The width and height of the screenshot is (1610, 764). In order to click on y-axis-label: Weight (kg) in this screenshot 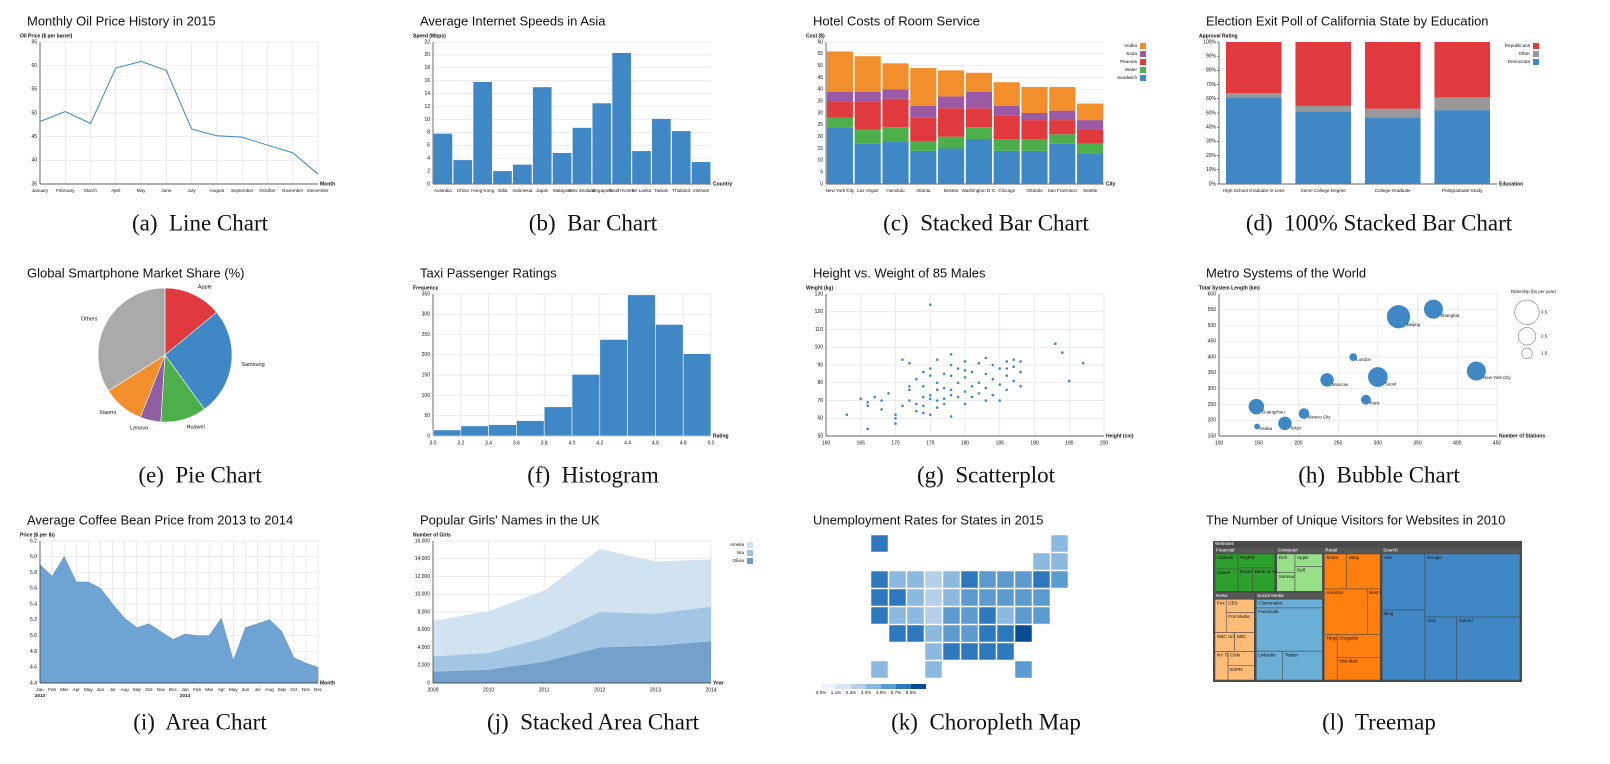, I will do `click(819, 288)`.